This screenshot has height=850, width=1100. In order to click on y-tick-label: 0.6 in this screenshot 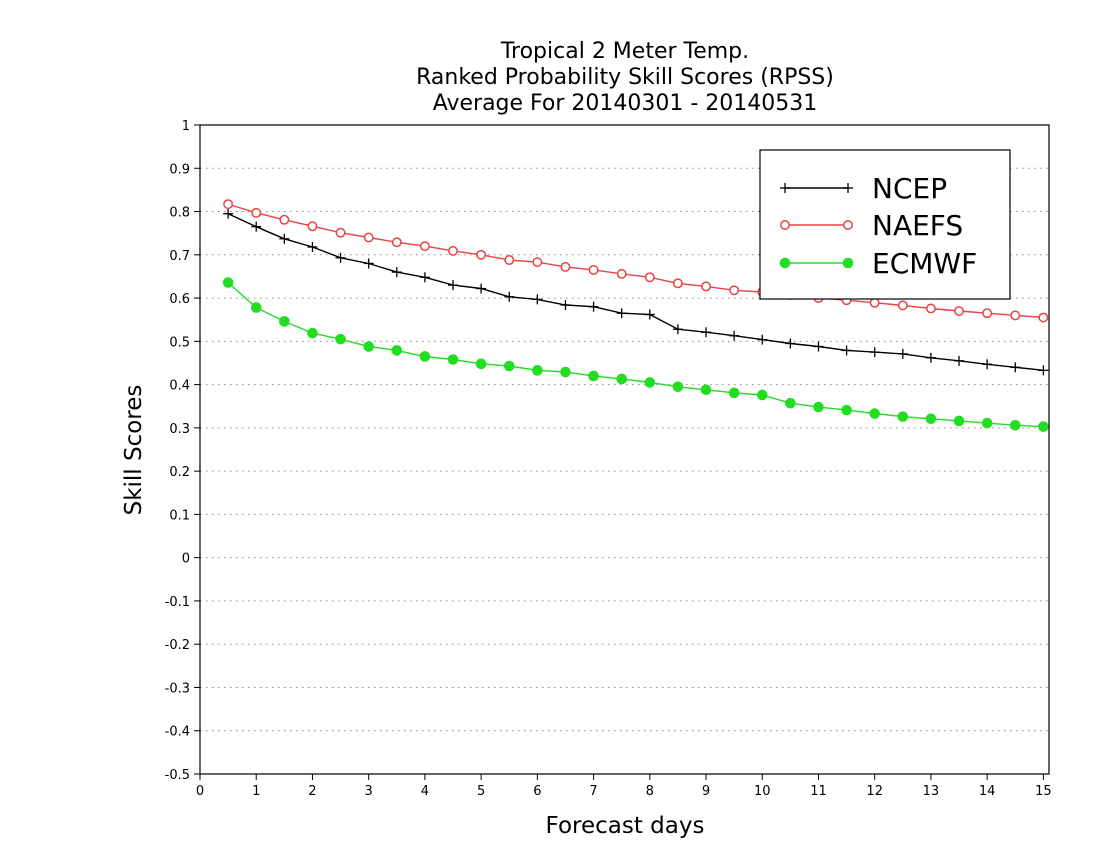, I will do `click(179, 299)`.